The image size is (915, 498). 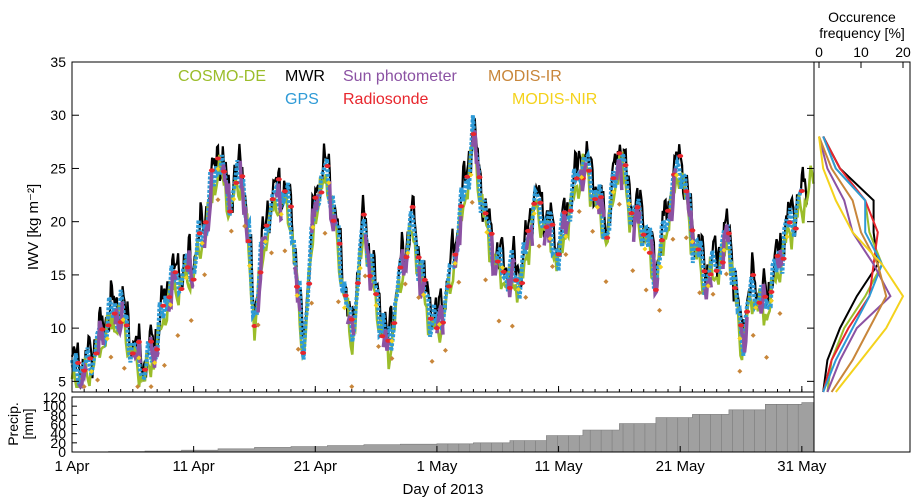 What do you see at coordinates (525, 76) in the screenshot?
I see `legend-entry-modis-ir: MODIS-IR` at bounding box center [525, 76].